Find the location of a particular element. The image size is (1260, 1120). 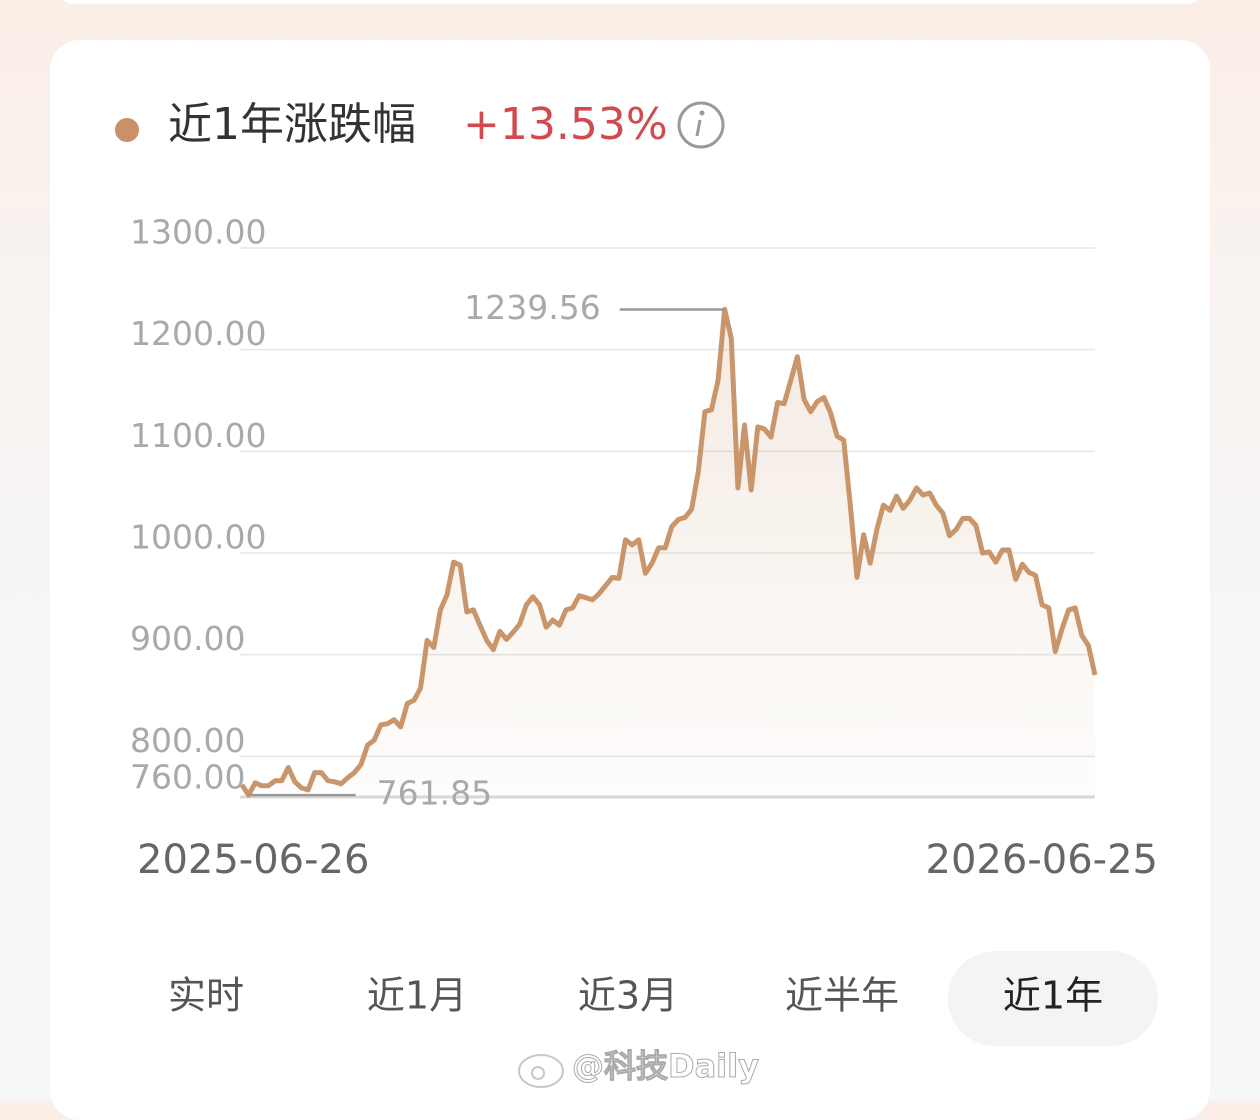

active-tab-bg is located at coordinates (1053, 998).